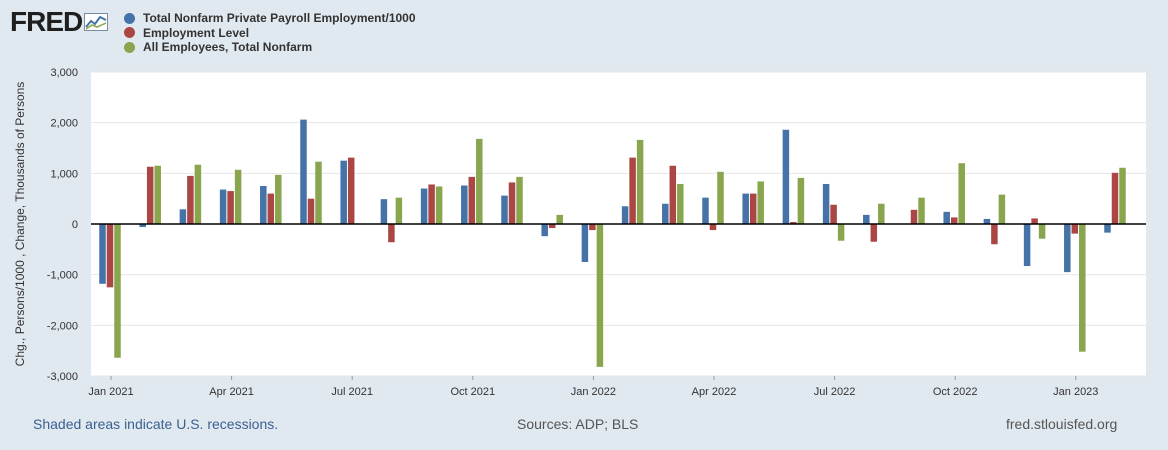 The image size is (1168, 450). Describe the element at coordinates (352, 392) in the screenshot. I see `x-tick-label: Jul 2021` at that location.